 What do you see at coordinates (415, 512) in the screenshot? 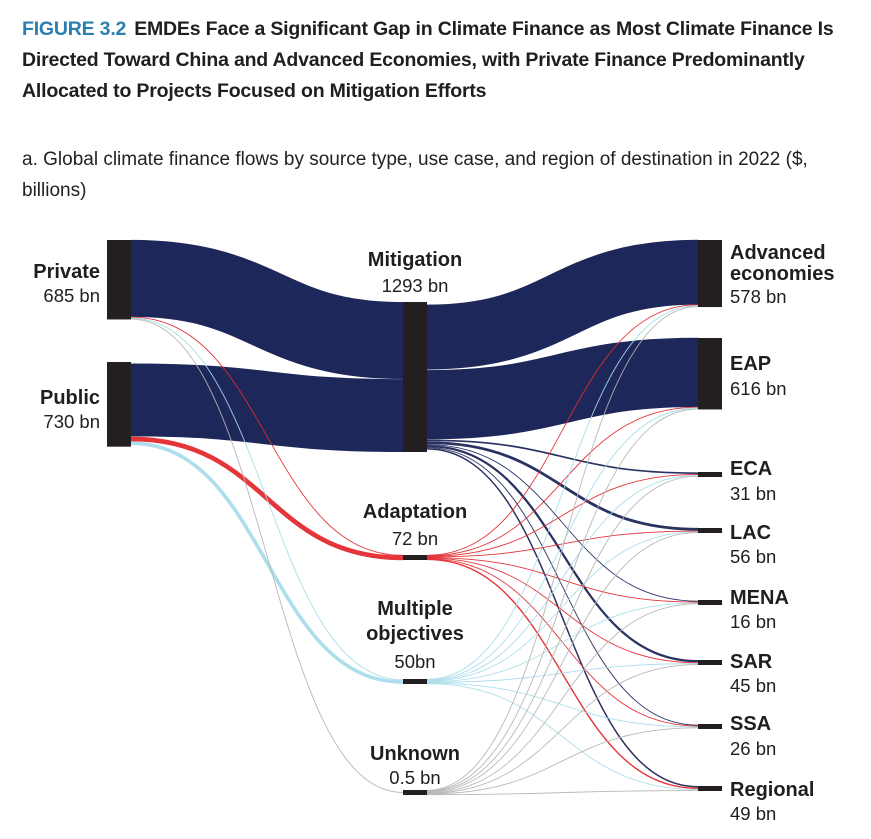
I see `use-label-adaptation: Adaptation` at bounding box center [415, 512].